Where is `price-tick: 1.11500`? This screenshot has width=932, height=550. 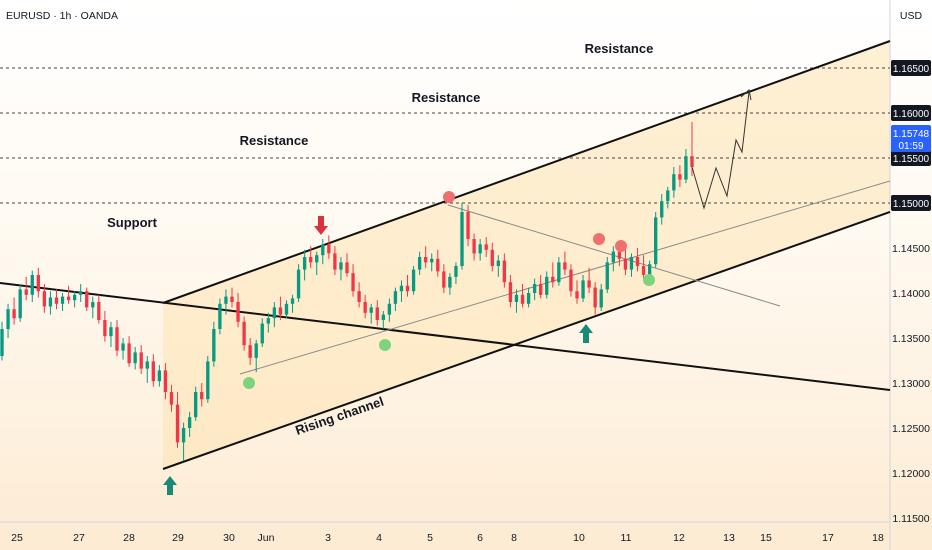
price-tick: 1.11500 is located at coordinates (910, 519).